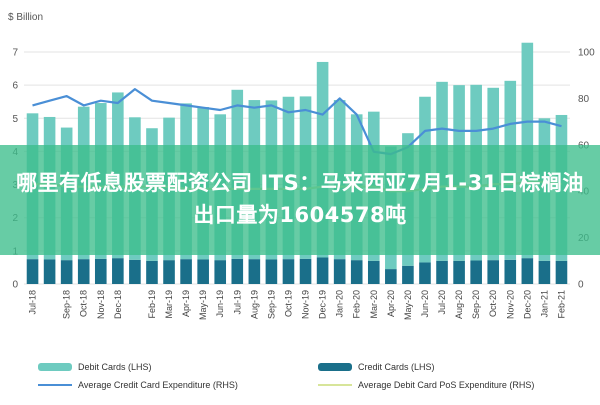 This screenshot has height=405, width=600. I want to click on x-tick-label: Dec-20, so click(527, 304).